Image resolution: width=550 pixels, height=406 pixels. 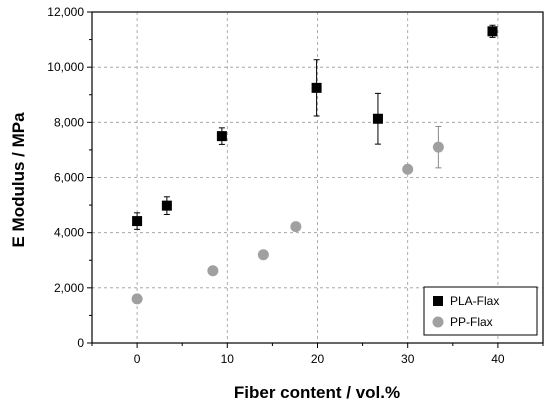 I want to click on x-tick-label: 40, so click(x=498, y=359).